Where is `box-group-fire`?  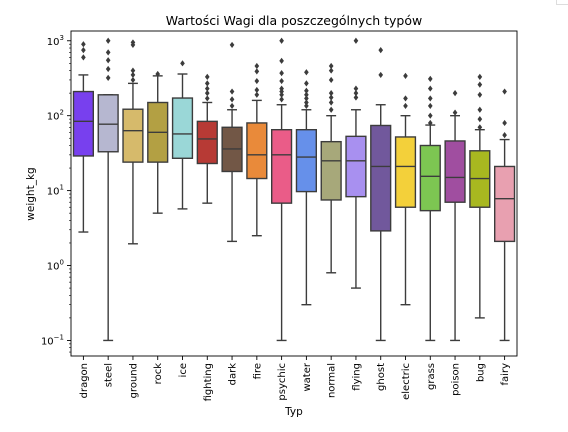
box-group-fire is located at coordinates (257, 149).